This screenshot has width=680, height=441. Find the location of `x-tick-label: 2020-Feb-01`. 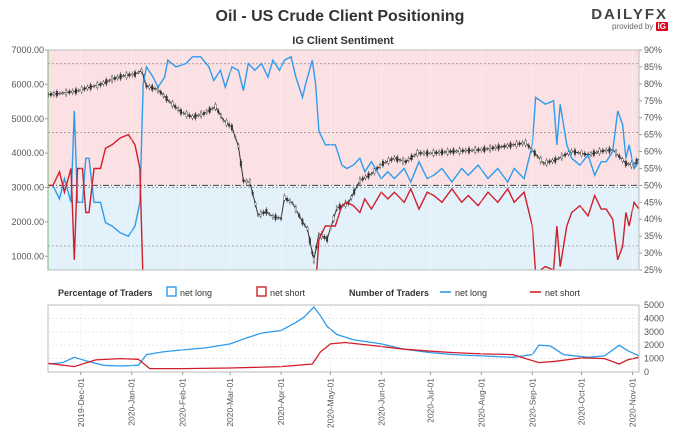

x-tick-label: 2020-Feb-01 is located at coordinates (183, 402).